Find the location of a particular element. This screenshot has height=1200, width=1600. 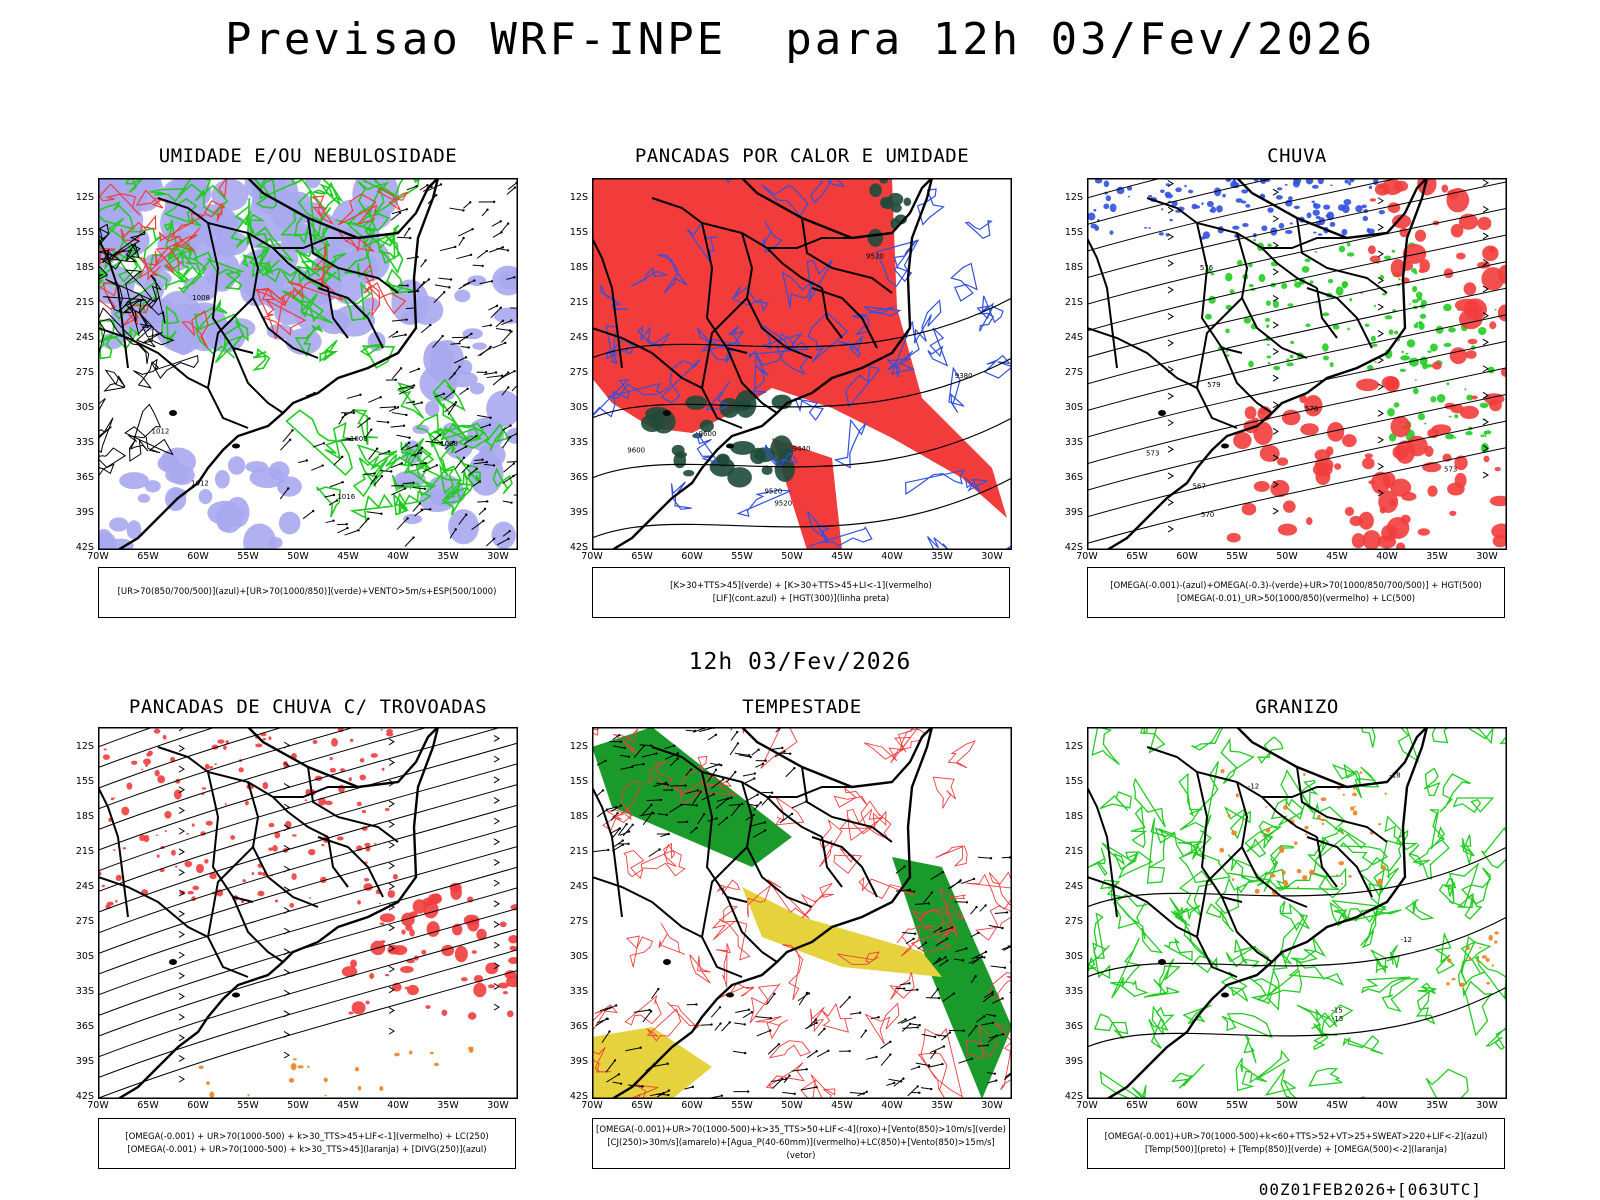

contour-label: 9600 is located at coordinates (636, 451).